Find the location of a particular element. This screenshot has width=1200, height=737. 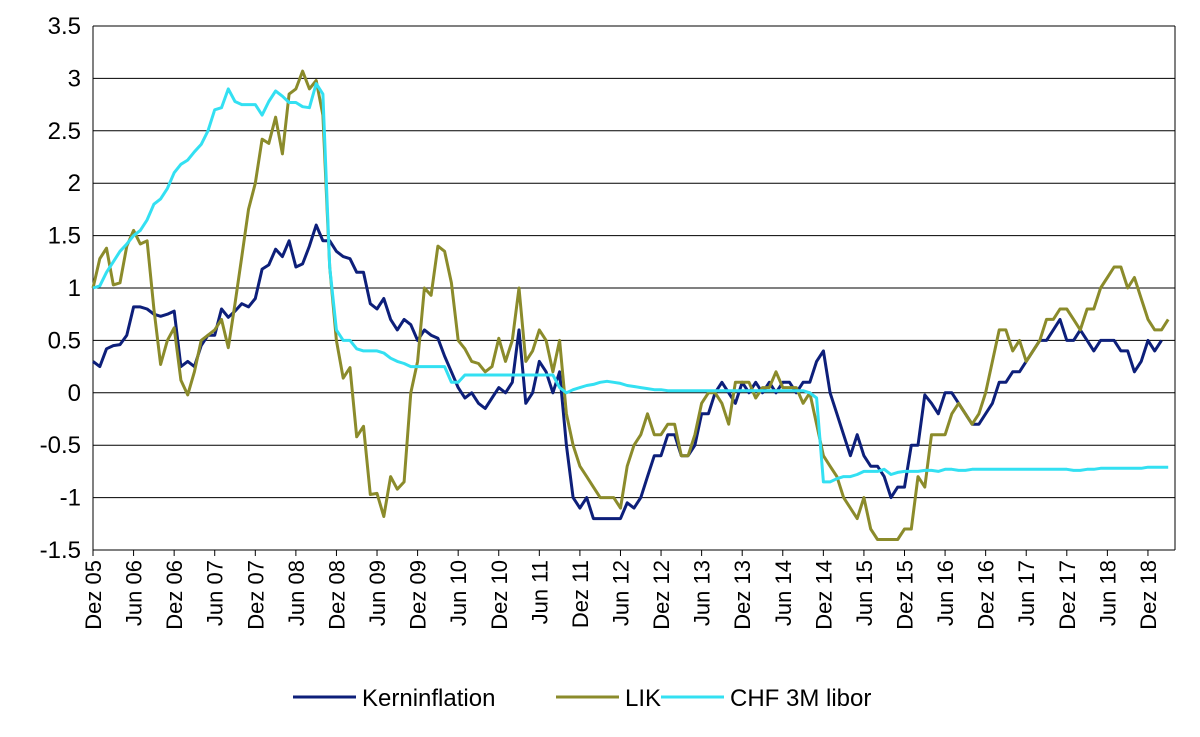

y-tick-label: 3.5 is located at coordinates (64, 26).